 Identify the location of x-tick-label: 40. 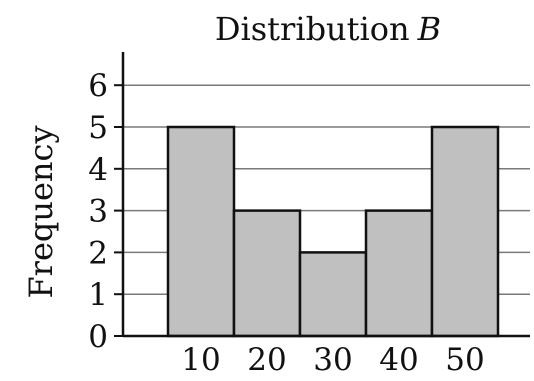
(398, 360).